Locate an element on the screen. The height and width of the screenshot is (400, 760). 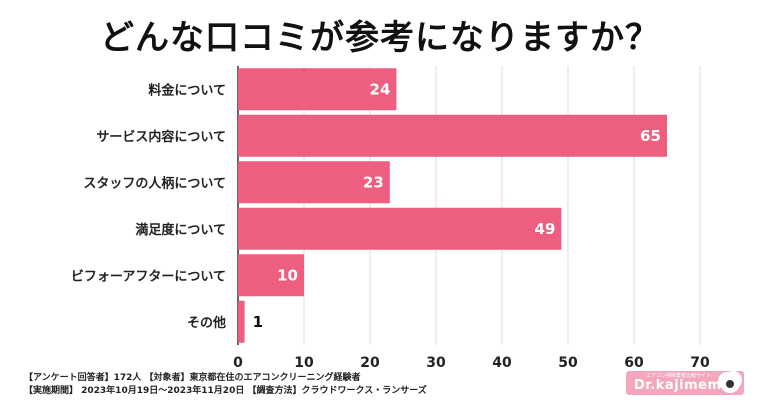
value-label: 23 is located at coordinates (373, 182).